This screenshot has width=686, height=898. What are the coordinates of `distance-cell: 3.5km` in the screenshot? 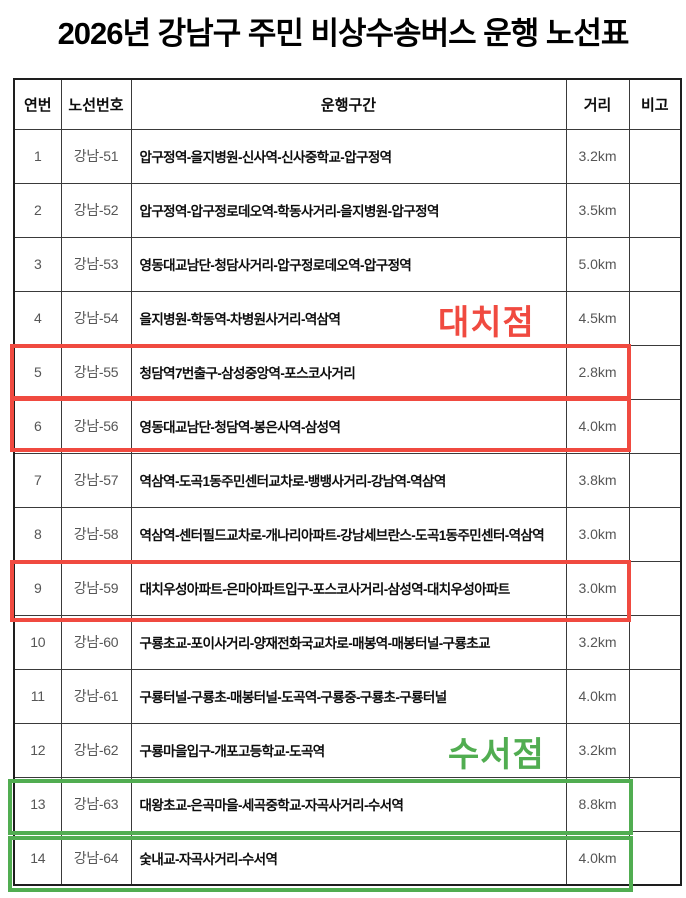 It's located at (597, 210).